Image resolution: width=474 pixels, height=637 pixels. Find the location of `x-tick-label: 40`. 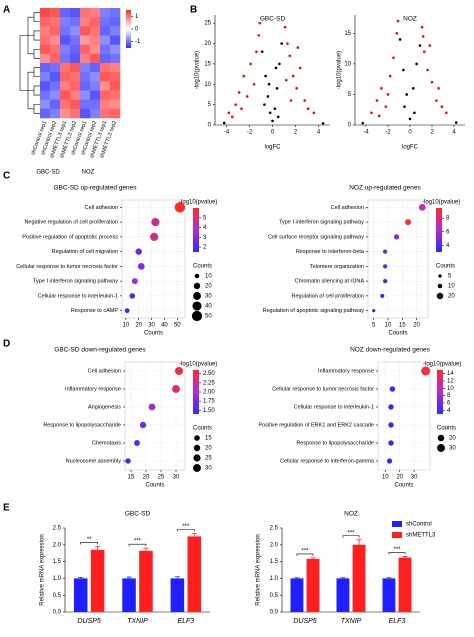

x-tick-label: 40 is located at coordinates (164, 326).